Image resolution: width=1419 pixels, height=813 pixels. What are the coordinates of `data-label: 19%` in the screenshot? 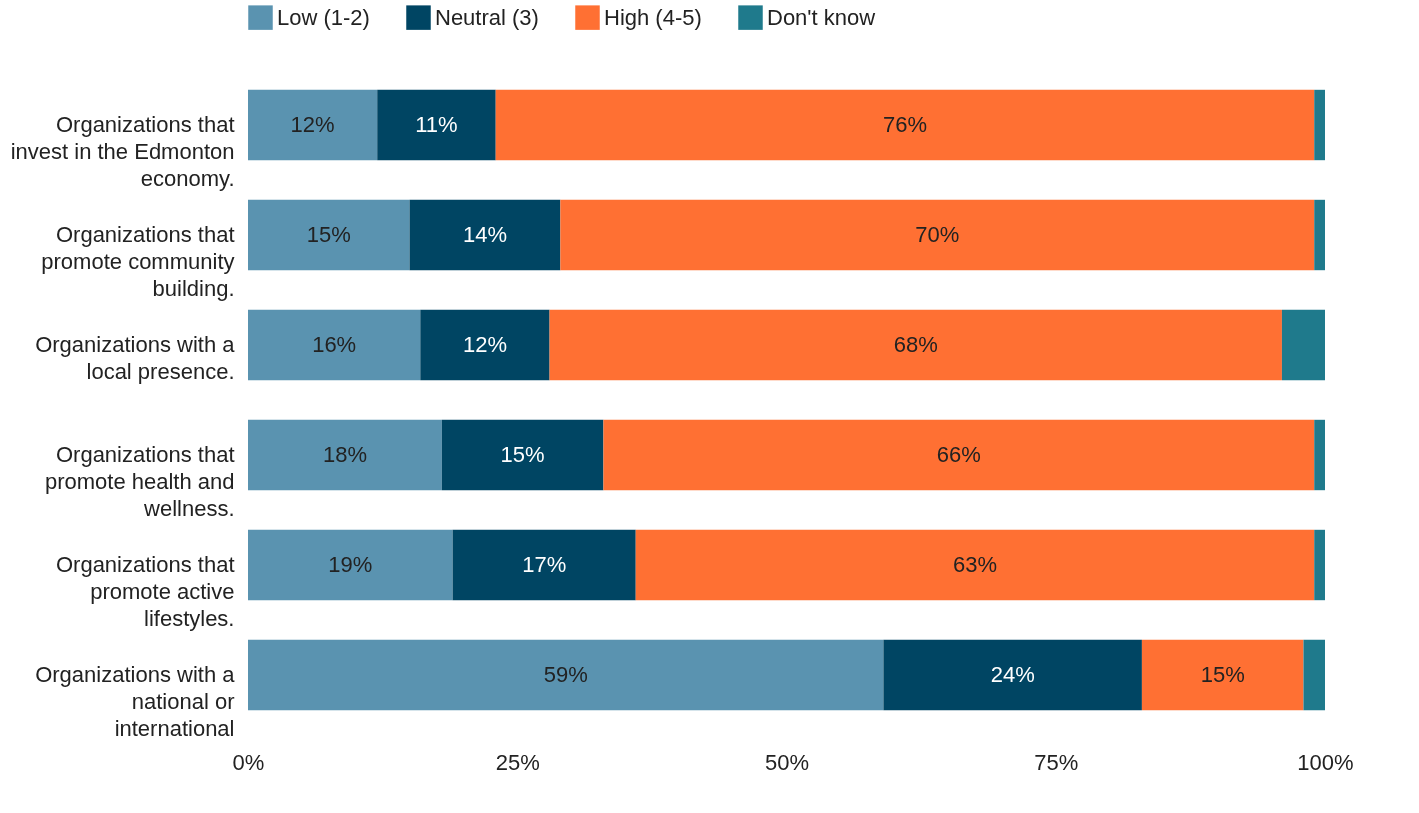 It's located at (350, 564).